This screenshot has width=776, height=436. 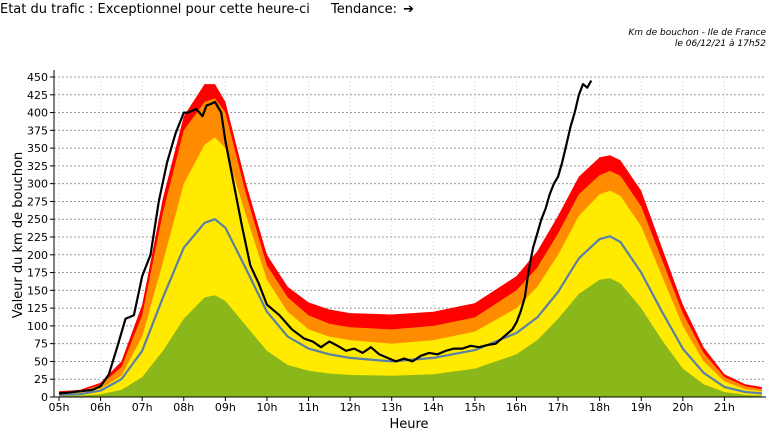 I want to click on y-tick-label: 25, so click(x=41, y=379).